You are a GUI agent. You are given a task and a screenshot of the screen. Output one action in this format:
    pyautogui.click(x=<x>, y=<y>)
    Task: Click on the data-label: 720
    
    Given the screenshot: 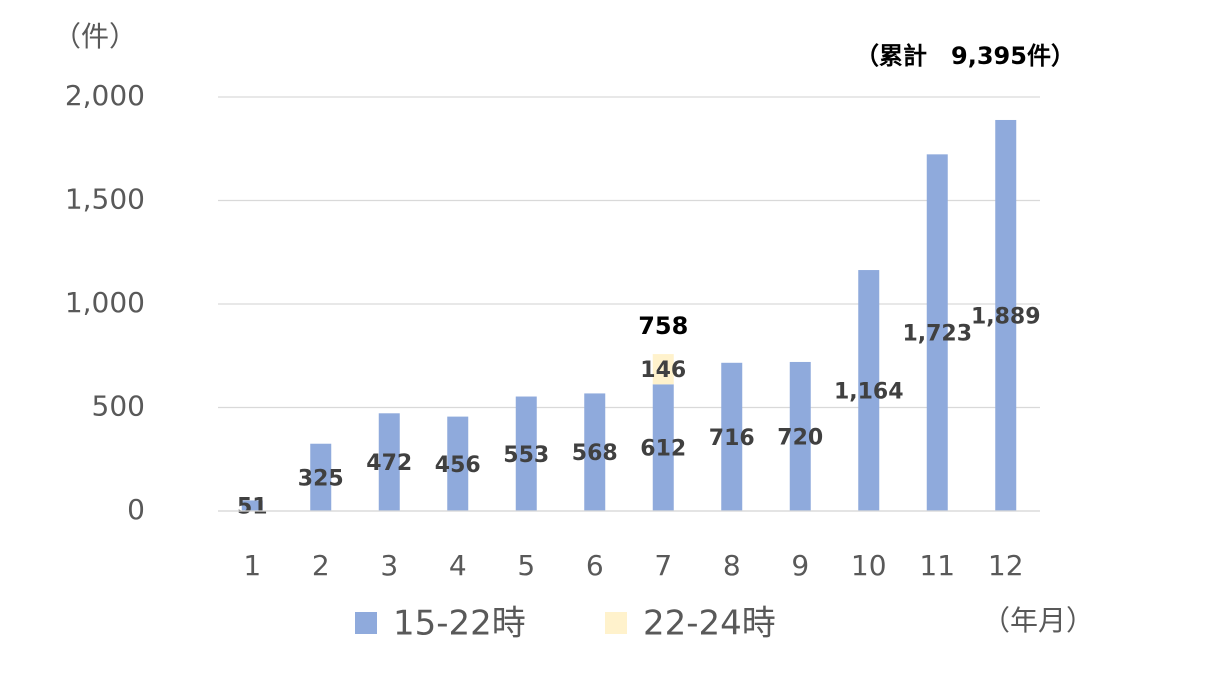 What is the action you would take?
    pyautogui.click(x=800, y=437)
    